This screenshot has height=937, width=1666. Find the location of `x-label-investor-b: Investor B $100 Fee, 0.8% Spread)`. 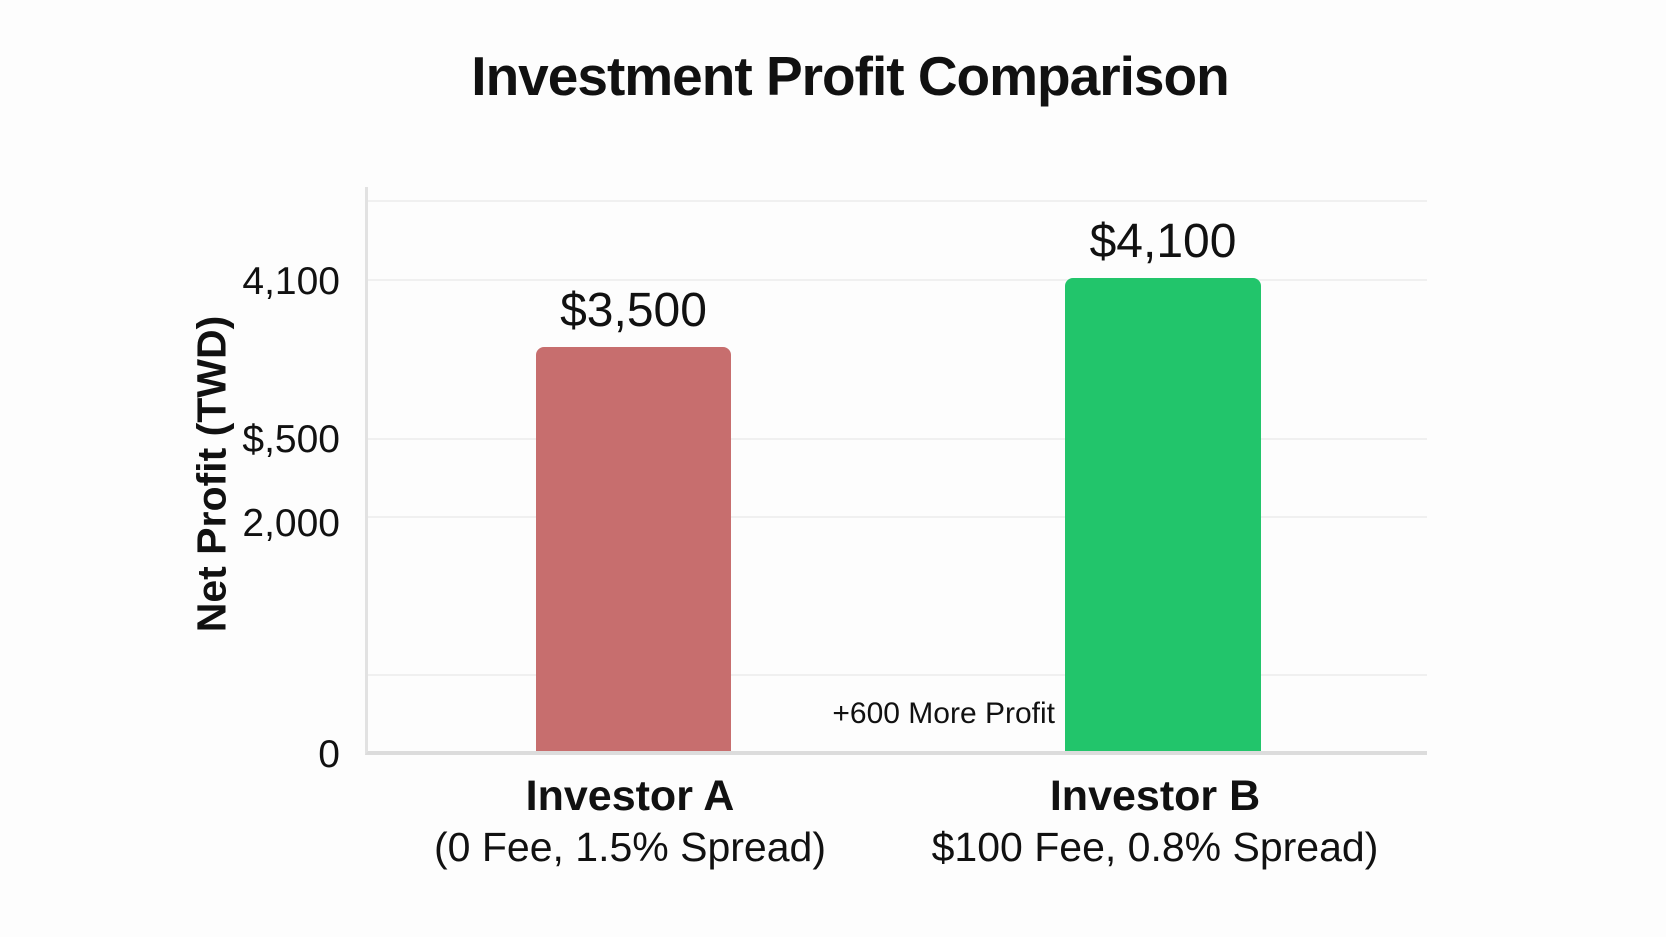

x-label-investor-b: Investor B $100 Fee, 0.8% Spread) is located at coordinates (1155, 821).